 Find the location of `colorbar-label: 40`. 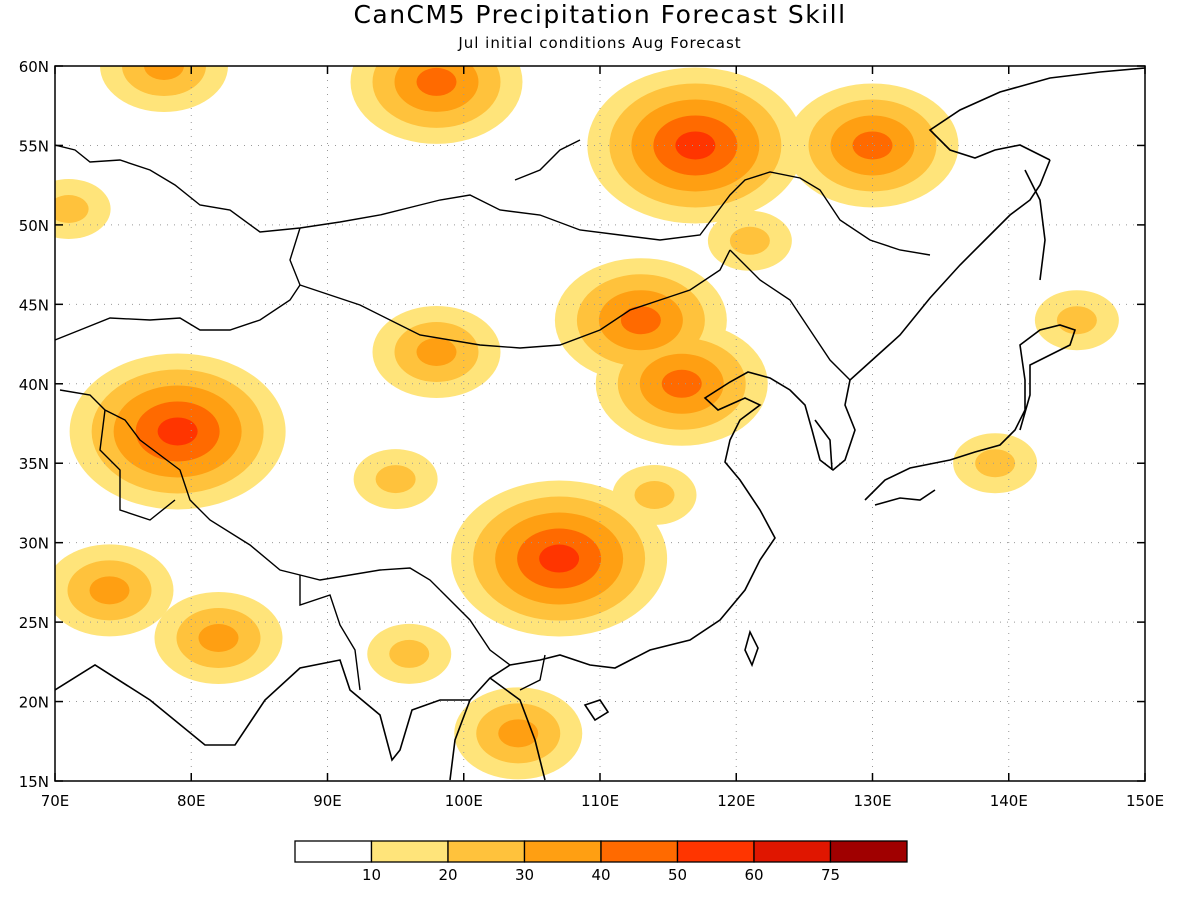

colorbar-label: 40 is located at coordinates (600, 875).